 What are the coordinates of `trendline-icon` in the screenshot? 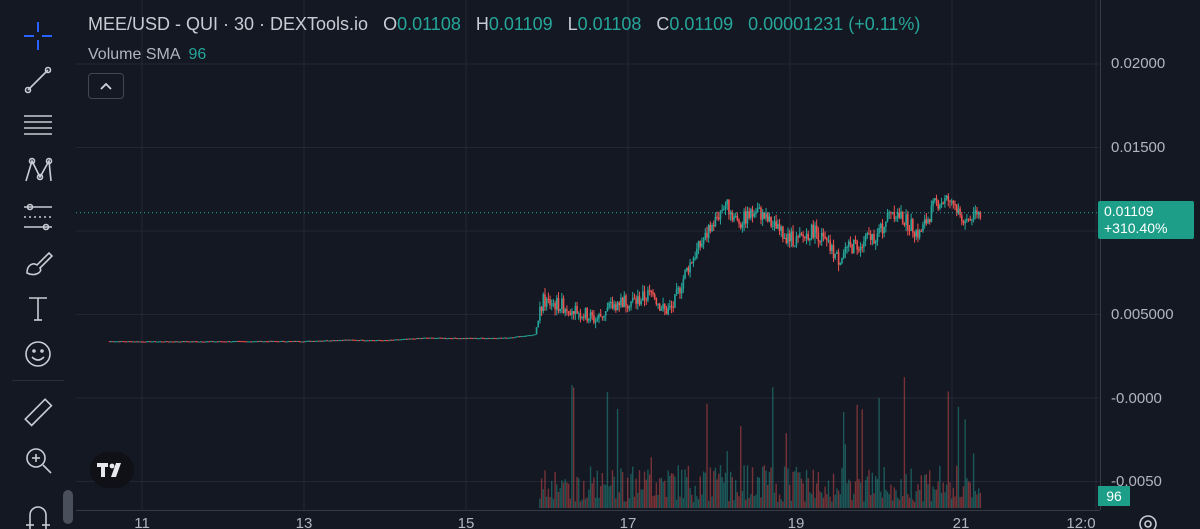 It's located at (38, 80).